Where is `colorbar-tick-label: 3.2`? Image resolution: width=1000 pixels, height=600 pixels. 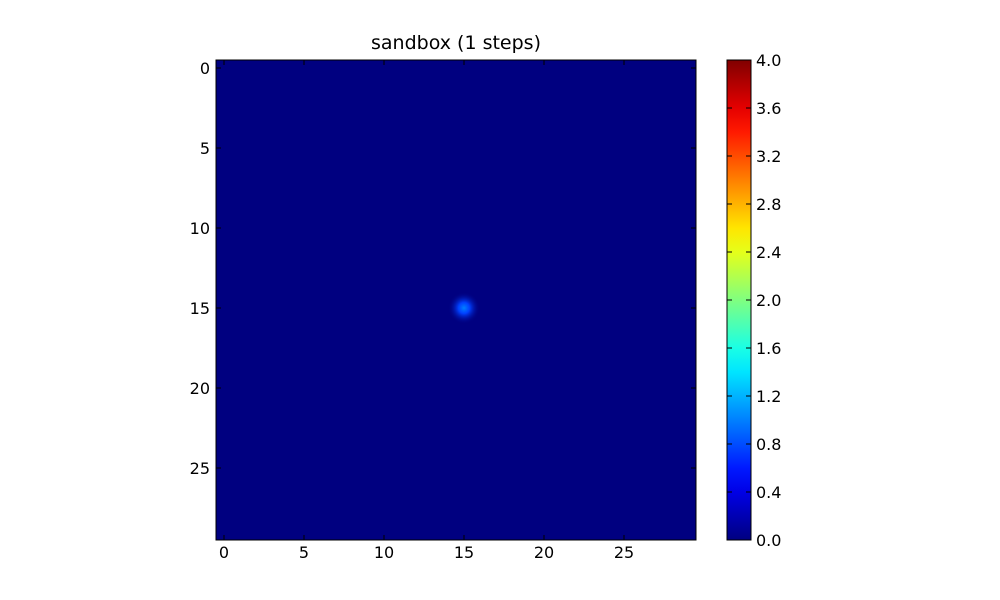
colorbar-tick-label: 3.2 is located at coordinates (768, 156).